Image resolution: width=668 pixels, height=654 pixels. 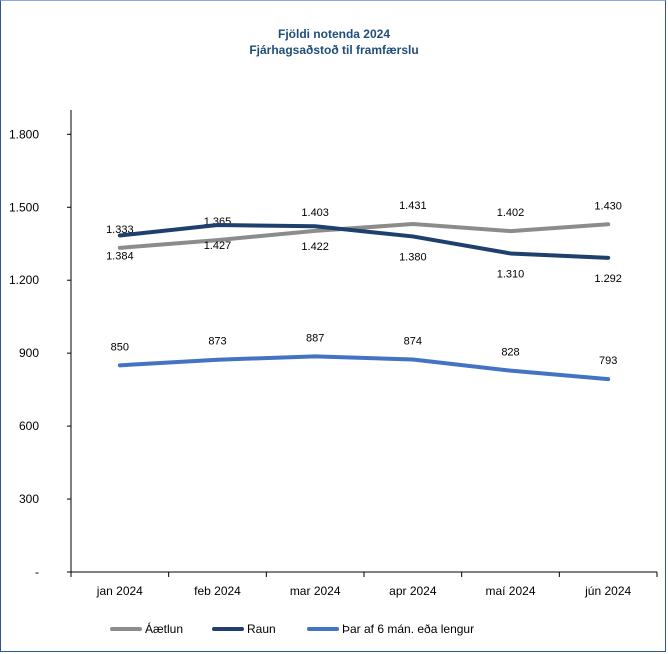 I want to click on legend-item: Áætlun, so click(x=146, y=629).